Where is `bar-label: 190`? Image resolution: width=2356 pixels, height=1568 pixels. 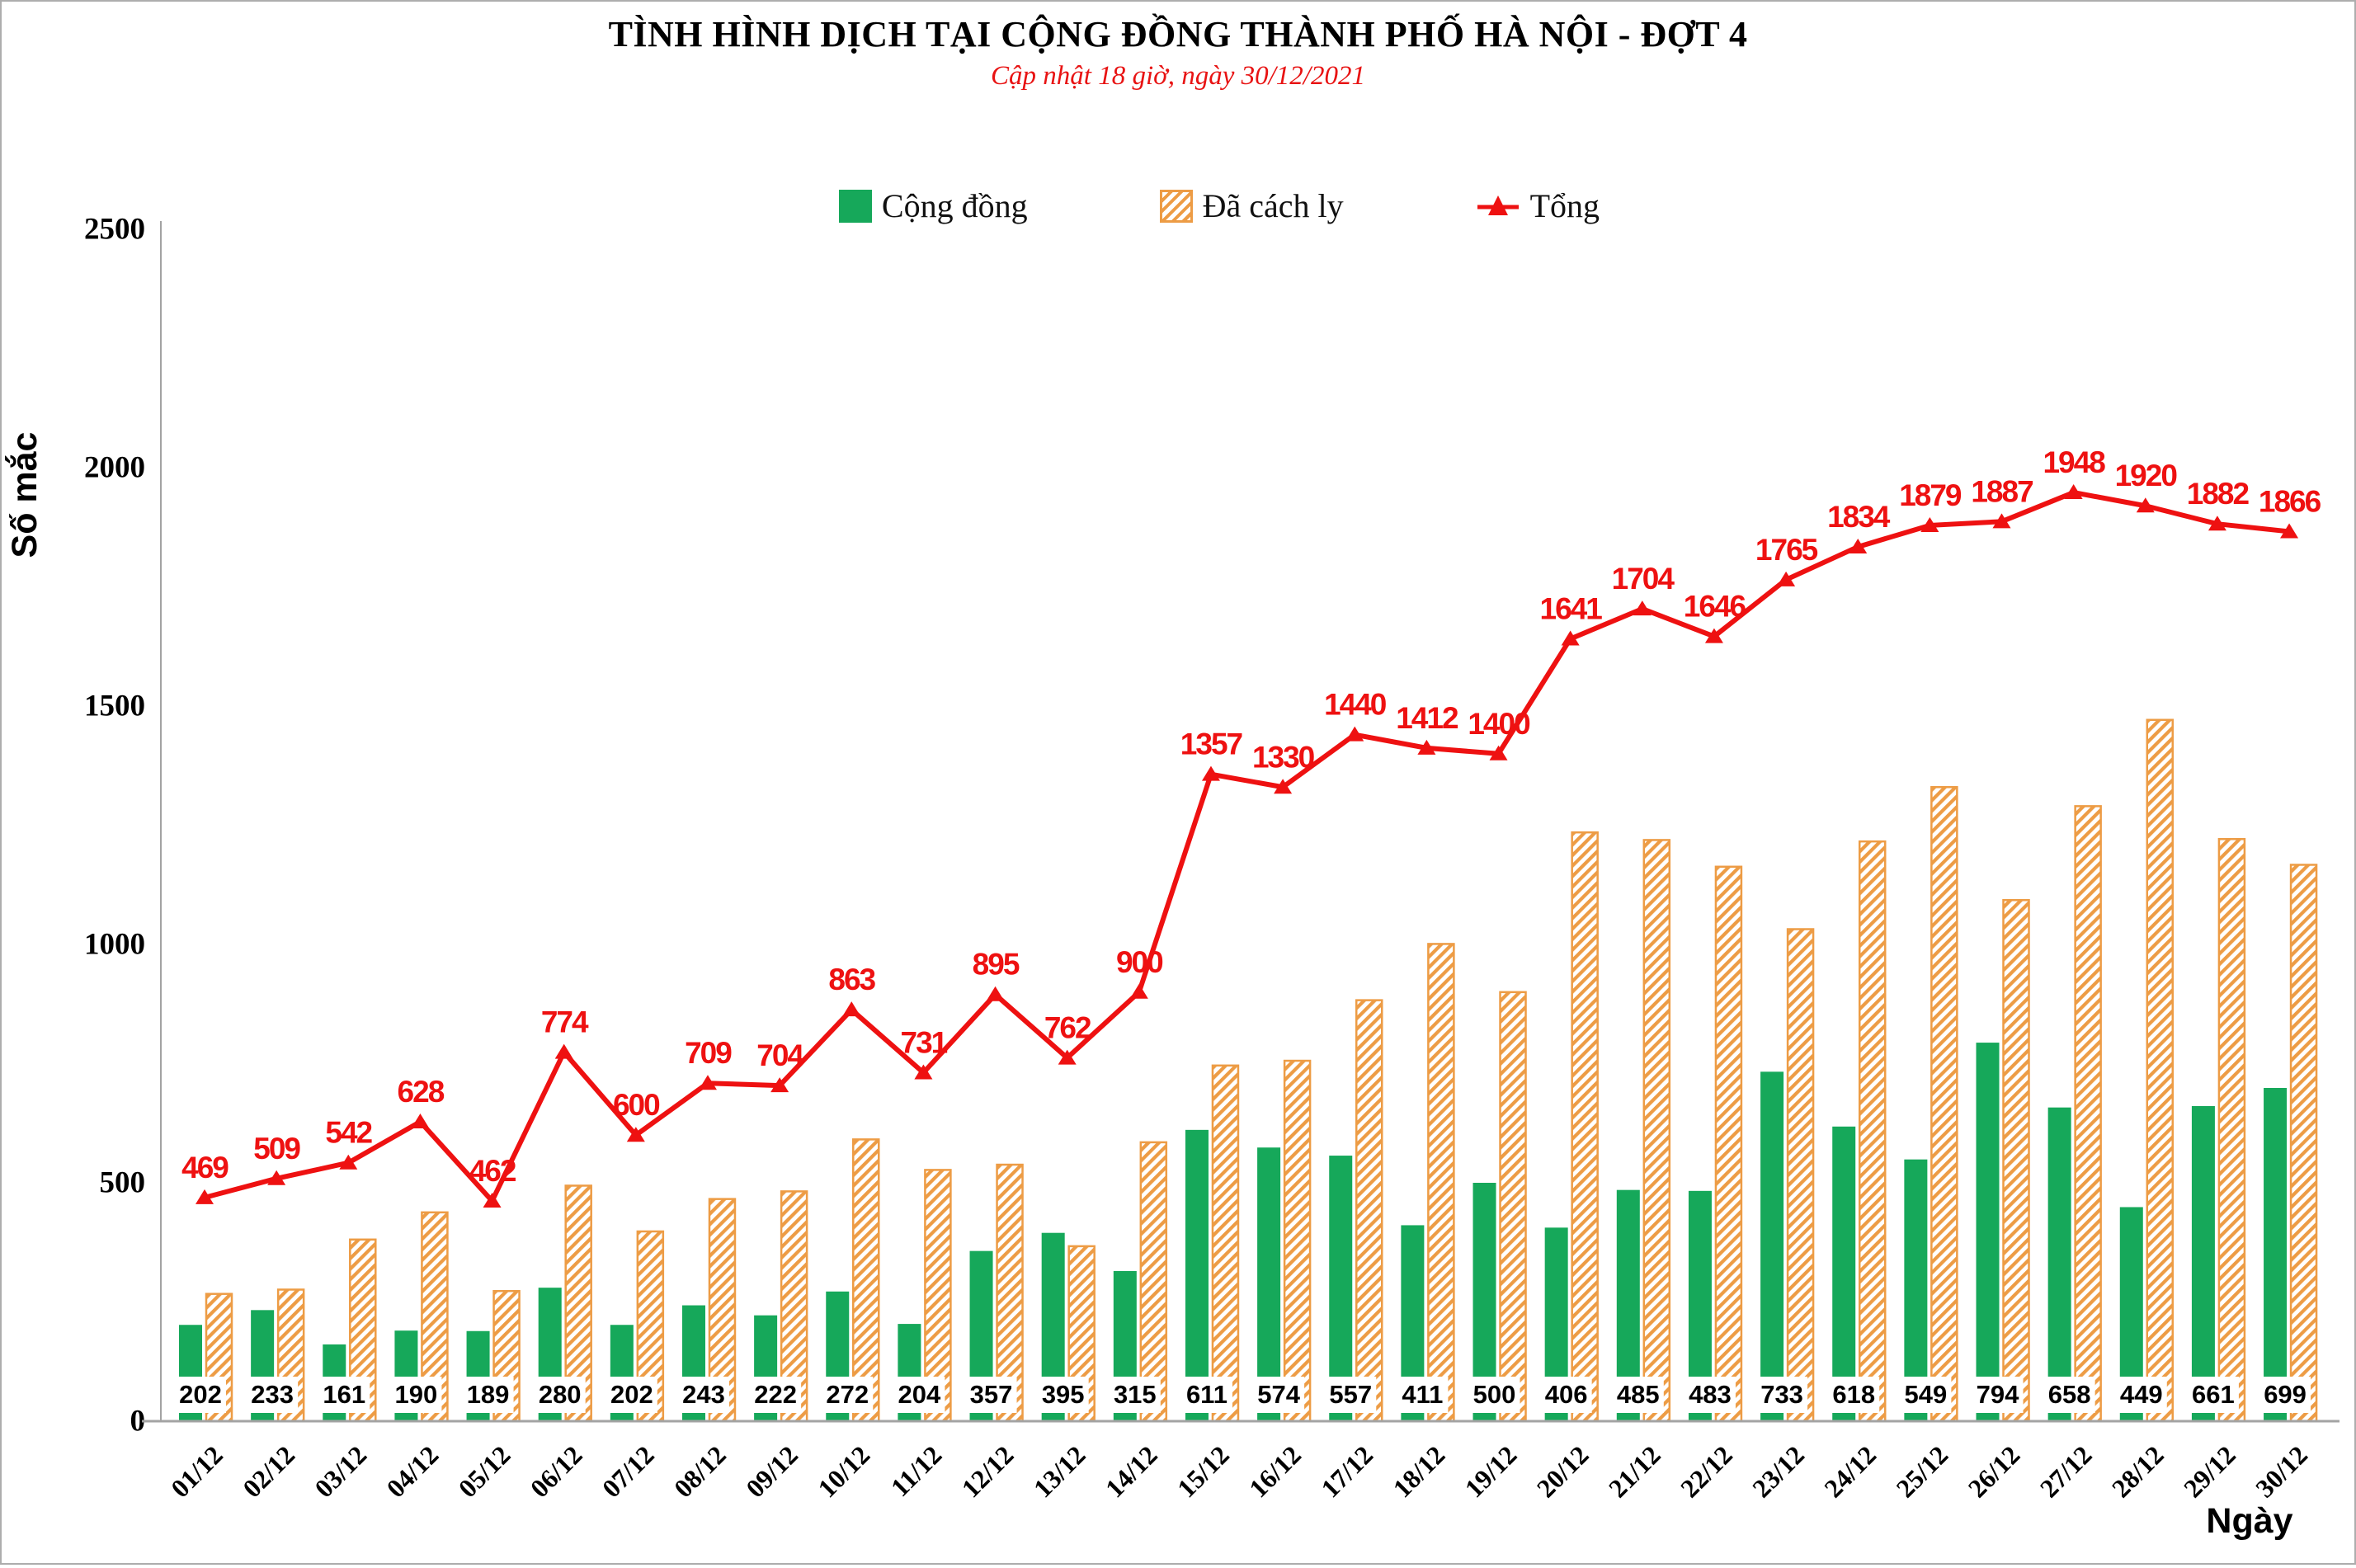
bar-label: 190 is located at coordinates (416, 1394).